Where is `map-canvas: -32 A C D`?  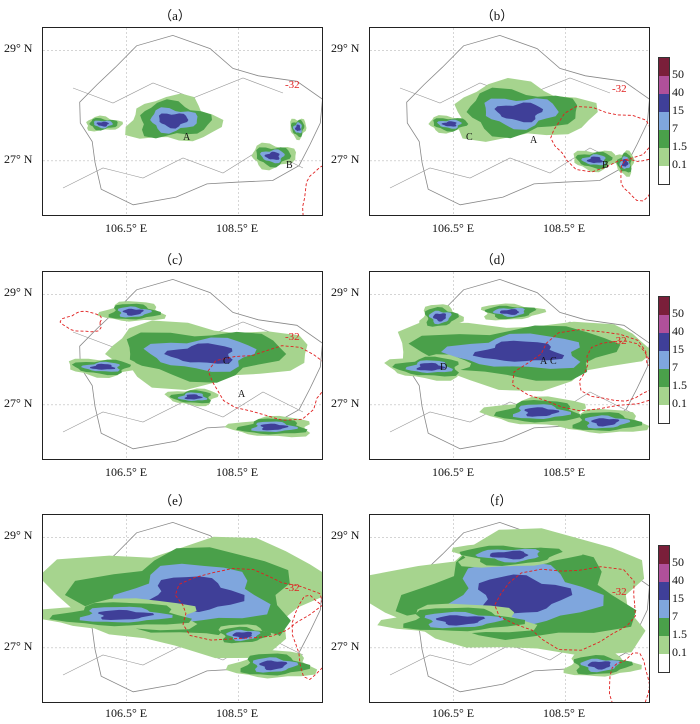 map-canvas: -32 A C D is located at coordinates (509, 365).